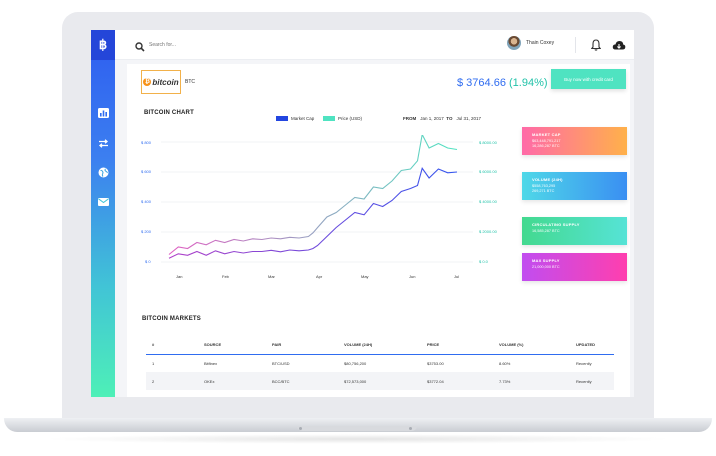 The image size is (716, 456). I want to click on table-cell: $72,573,000, so click(379, 381).